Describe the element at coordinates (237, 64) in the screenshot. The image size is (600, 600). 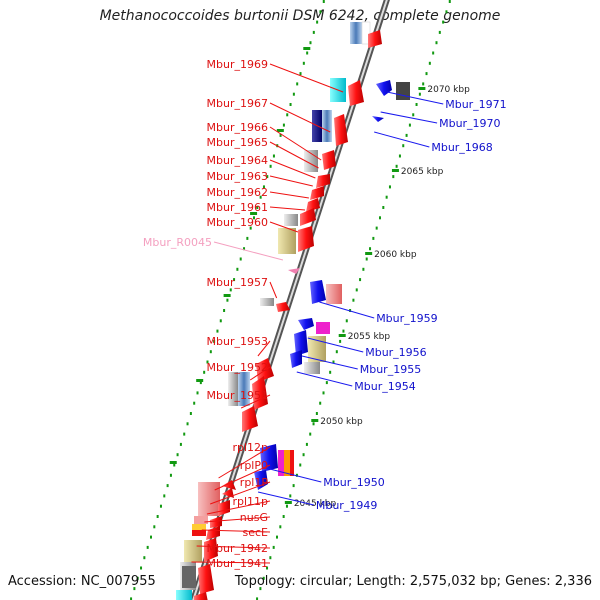
I see `gene-label-left: Mbur_1969` at that location.